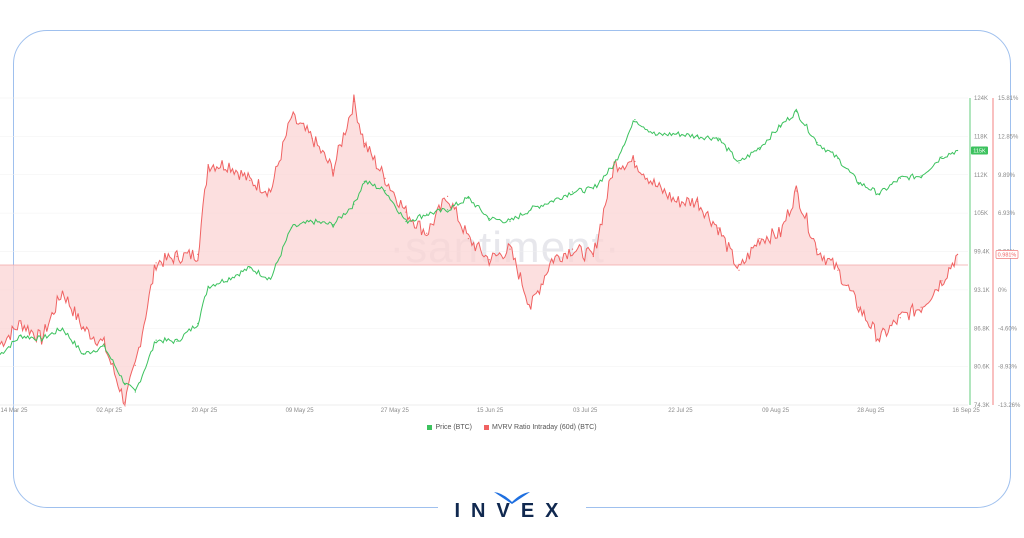  What do you see at coordinates (1009, 406) in the screenshot?
I see `y-right-tick-label: -13.26%` at bounding box center [1009, 406].